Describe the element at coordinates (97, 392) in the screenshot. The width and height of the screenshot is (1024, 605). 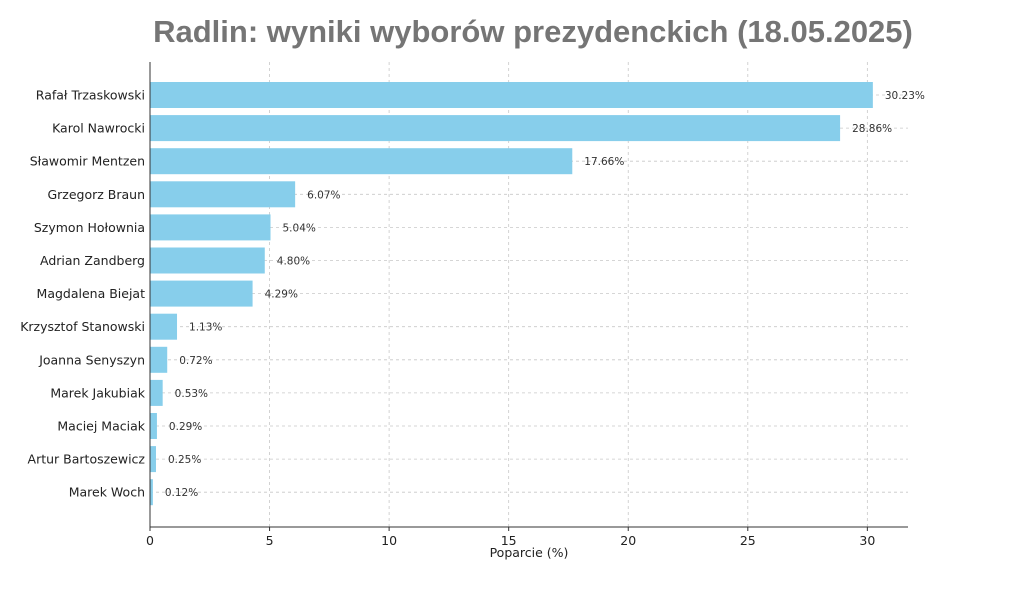
I see `category-label: Marek Jakubiak` at that location.